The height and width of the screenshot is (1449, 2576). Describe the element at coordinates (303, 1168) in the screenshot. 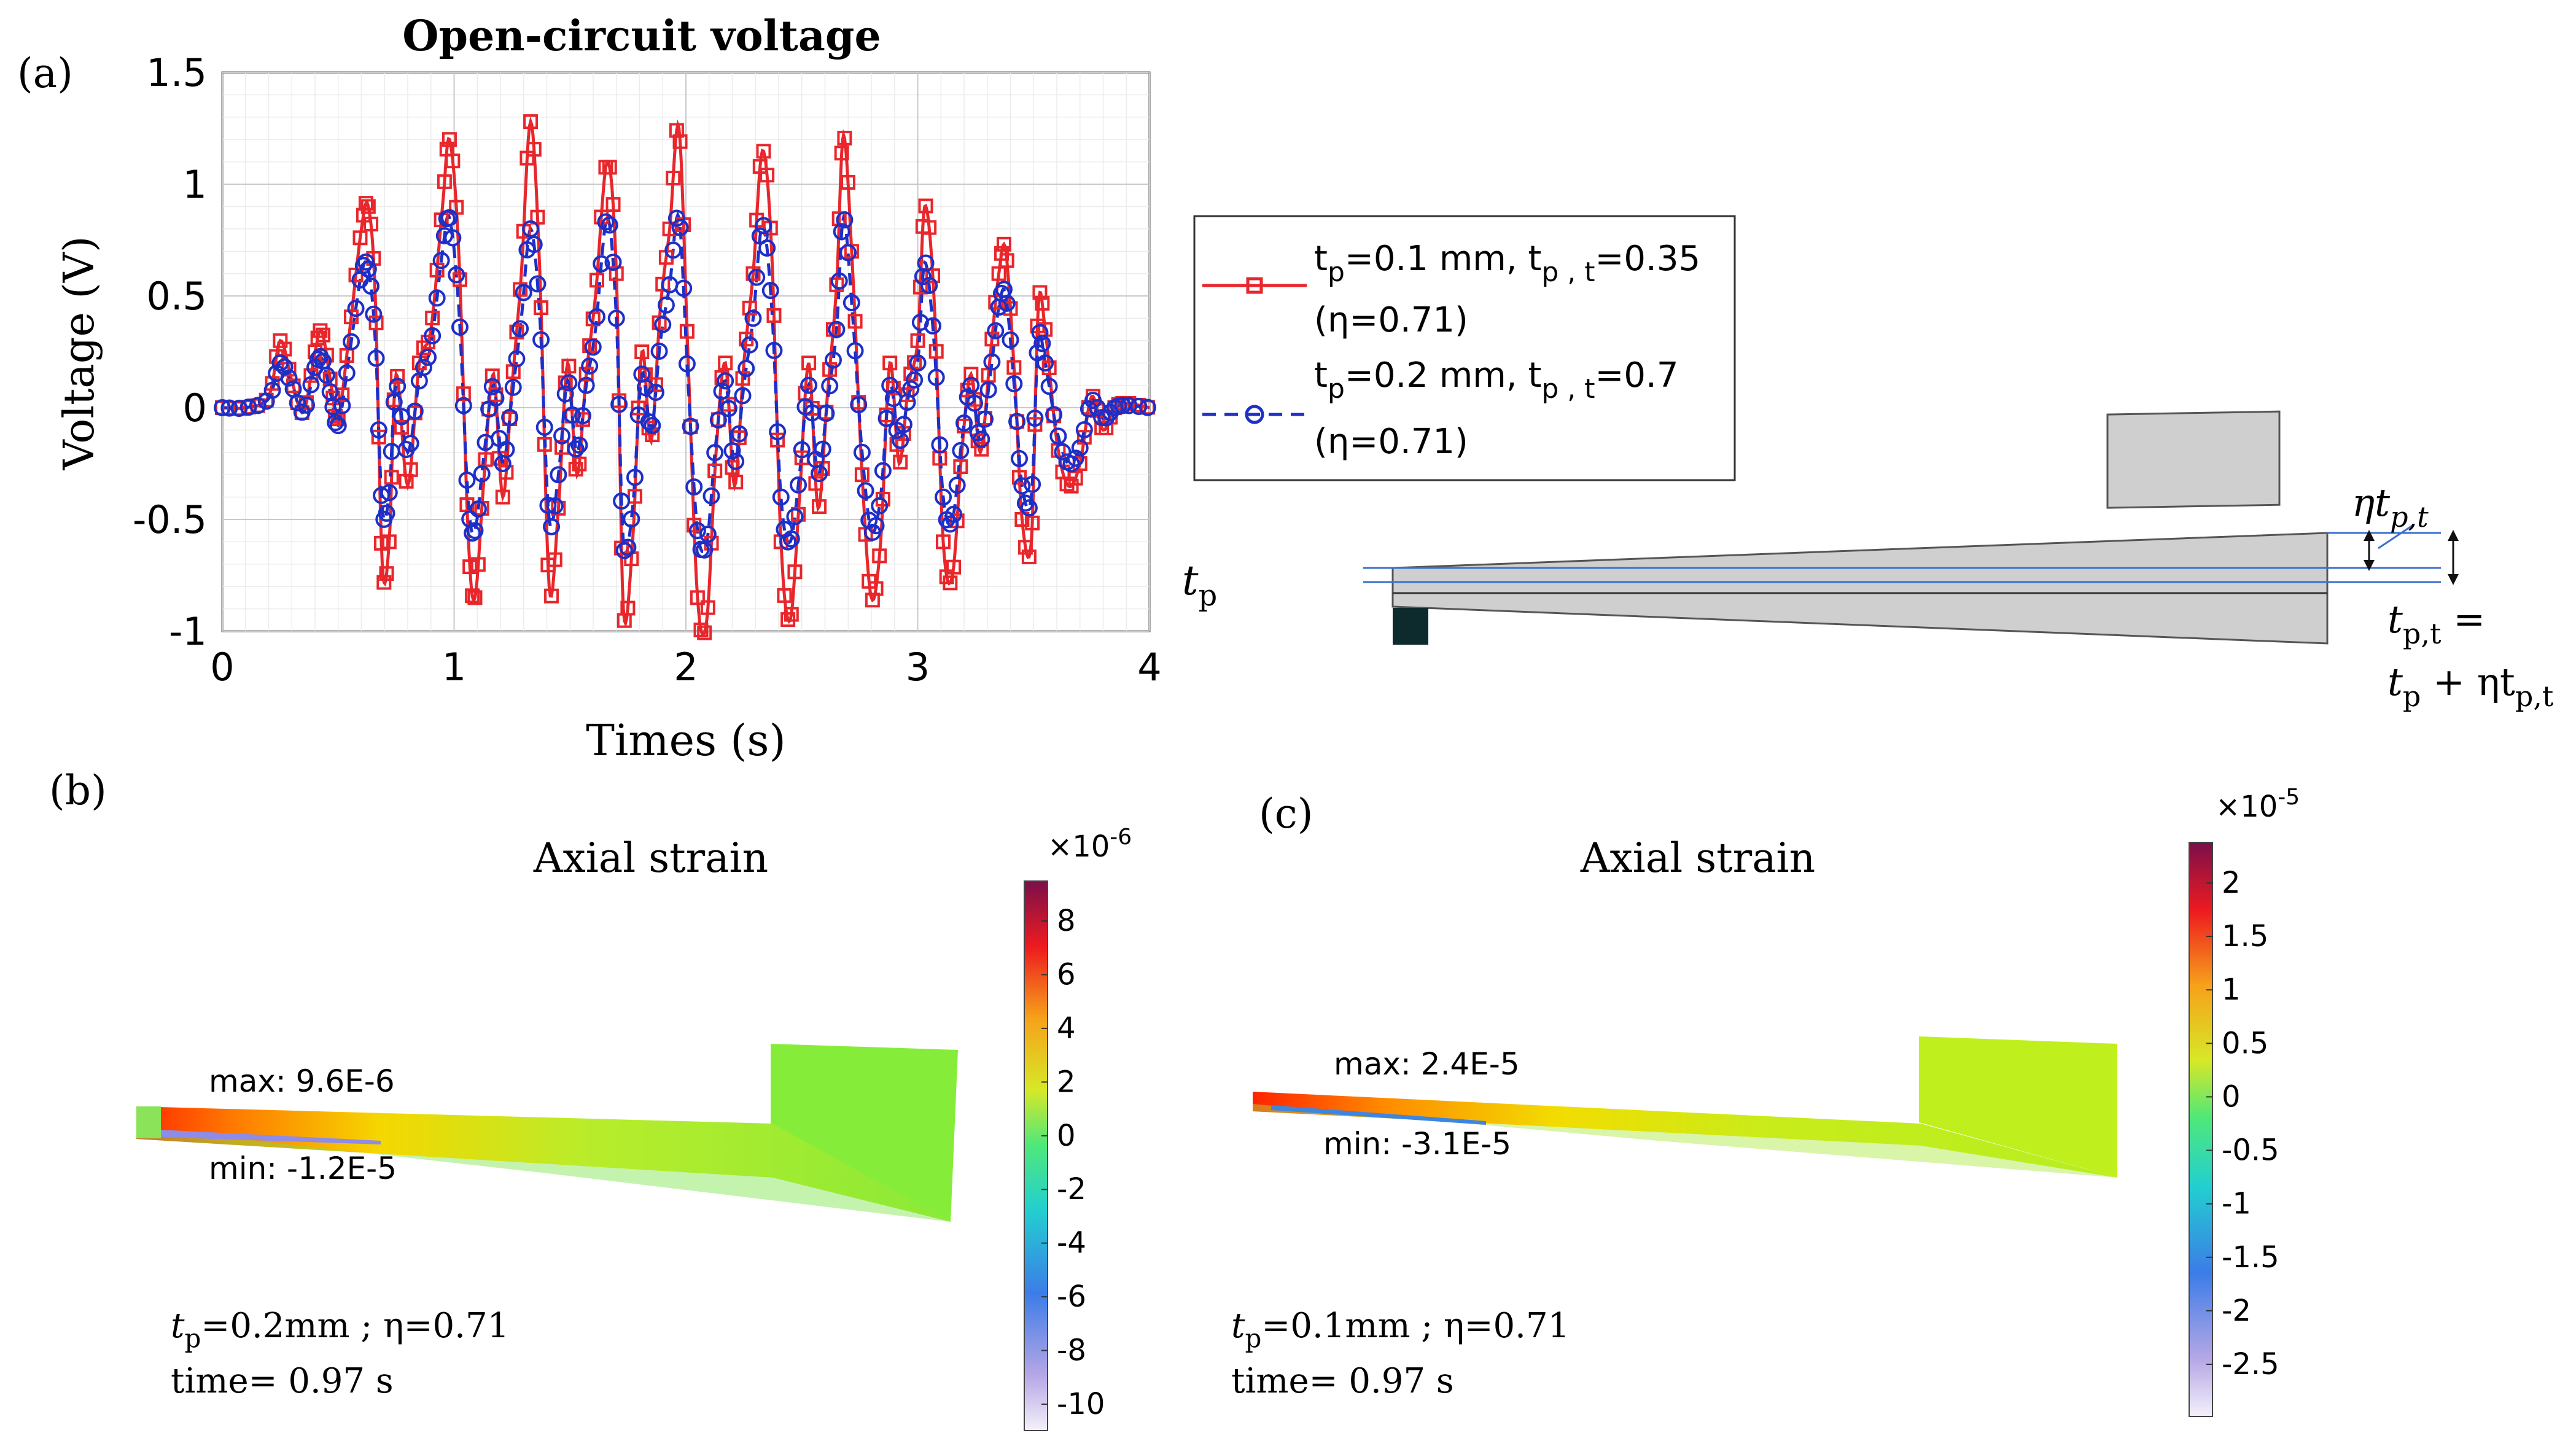

I see `strain-b-min: min: -1.2E-5` at that location.